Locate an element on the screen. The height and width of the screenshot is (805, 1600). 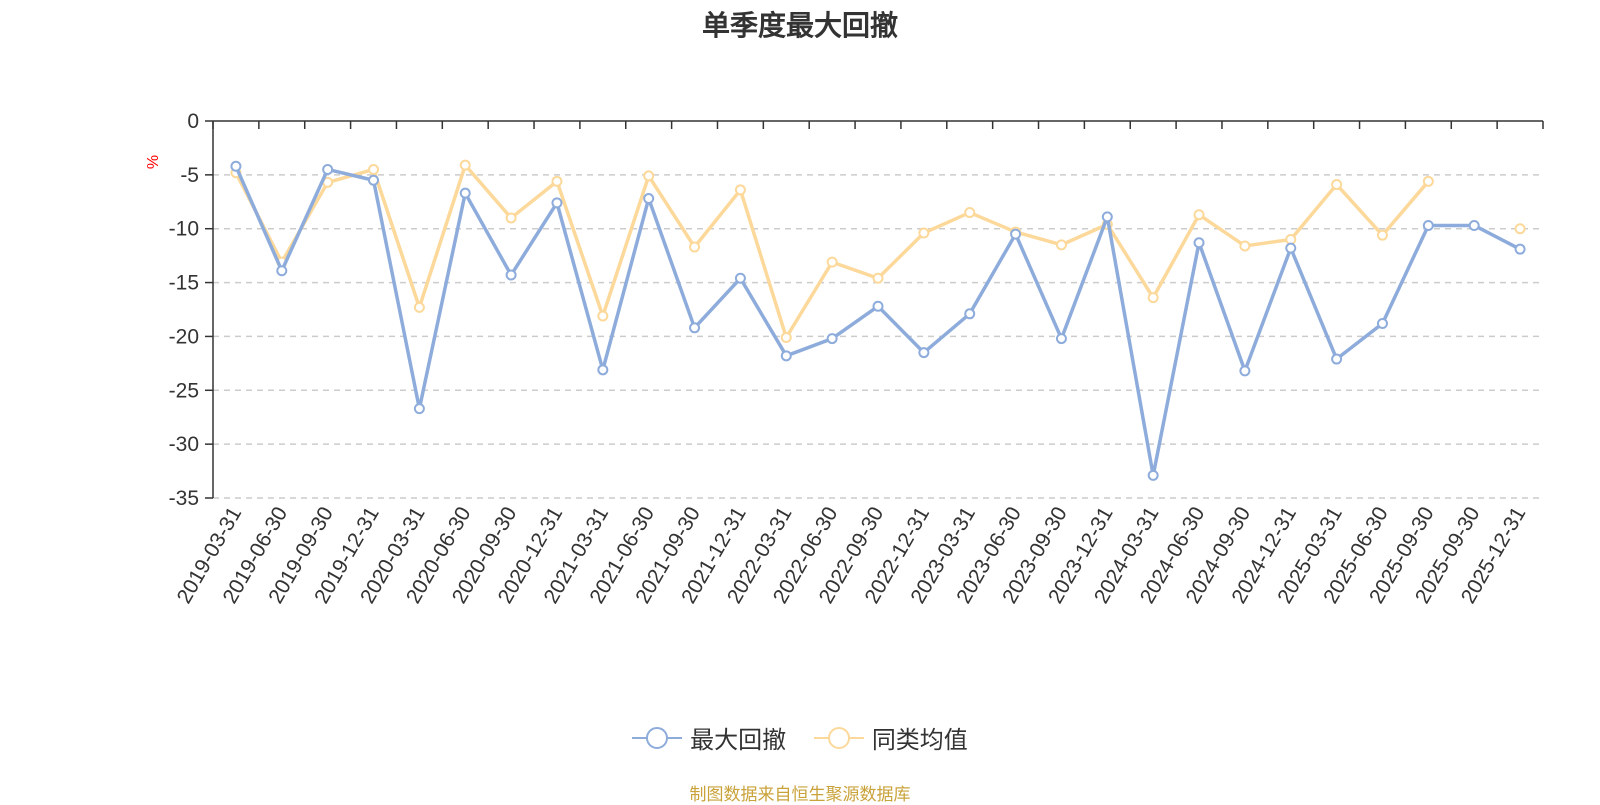
legend-item-peer-average: 同类均值 is located at coordinates (890, 737).